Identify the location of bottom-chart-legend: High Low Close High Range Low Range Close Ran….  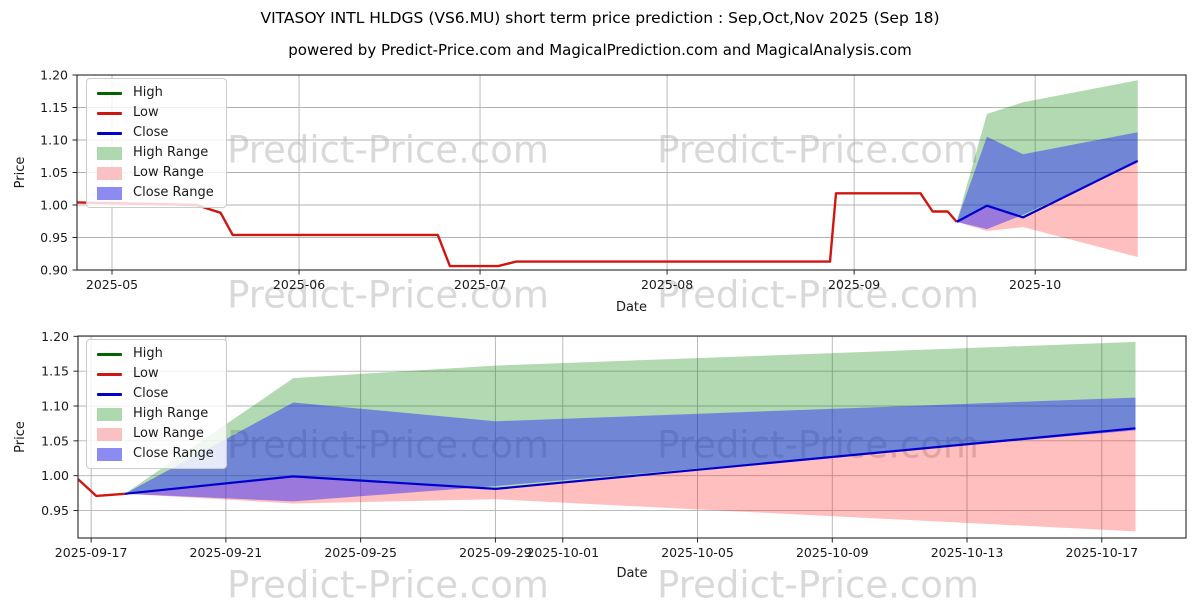
(156, 404).